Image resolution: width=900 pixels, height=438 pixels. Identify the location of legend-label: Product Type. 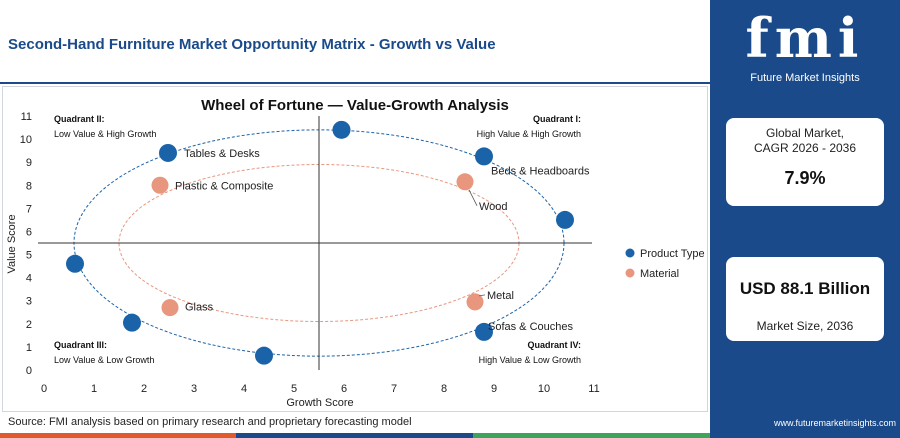
(672, 254).